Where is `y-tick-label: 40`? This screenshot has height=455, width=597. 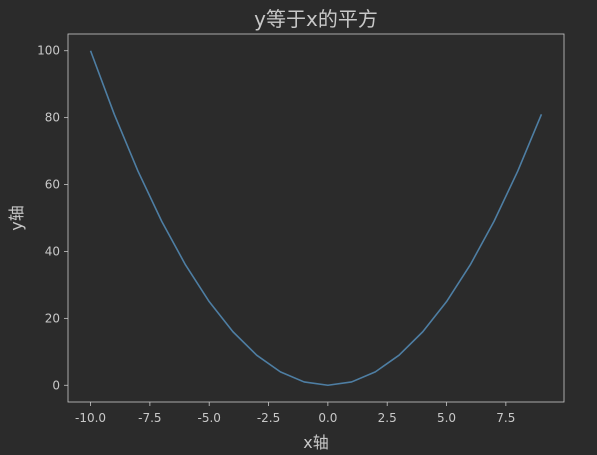 y-tick-label: 40 is located at coordinates (52, 251).